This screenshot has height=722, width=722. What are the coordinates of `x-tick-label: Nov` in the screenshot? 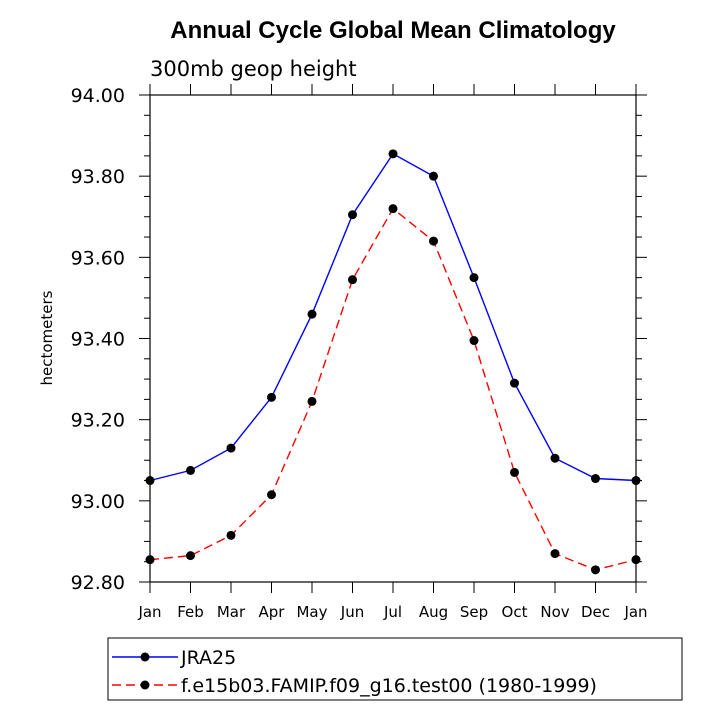 It's located at (554, 612).